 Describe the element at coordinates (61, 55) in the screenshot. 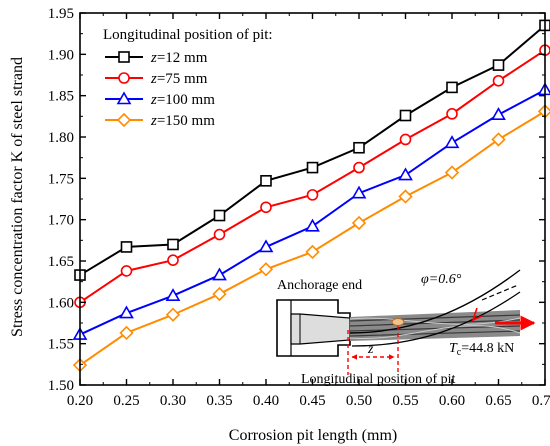

I see `y-tick-label-9: 1.90` at that location.